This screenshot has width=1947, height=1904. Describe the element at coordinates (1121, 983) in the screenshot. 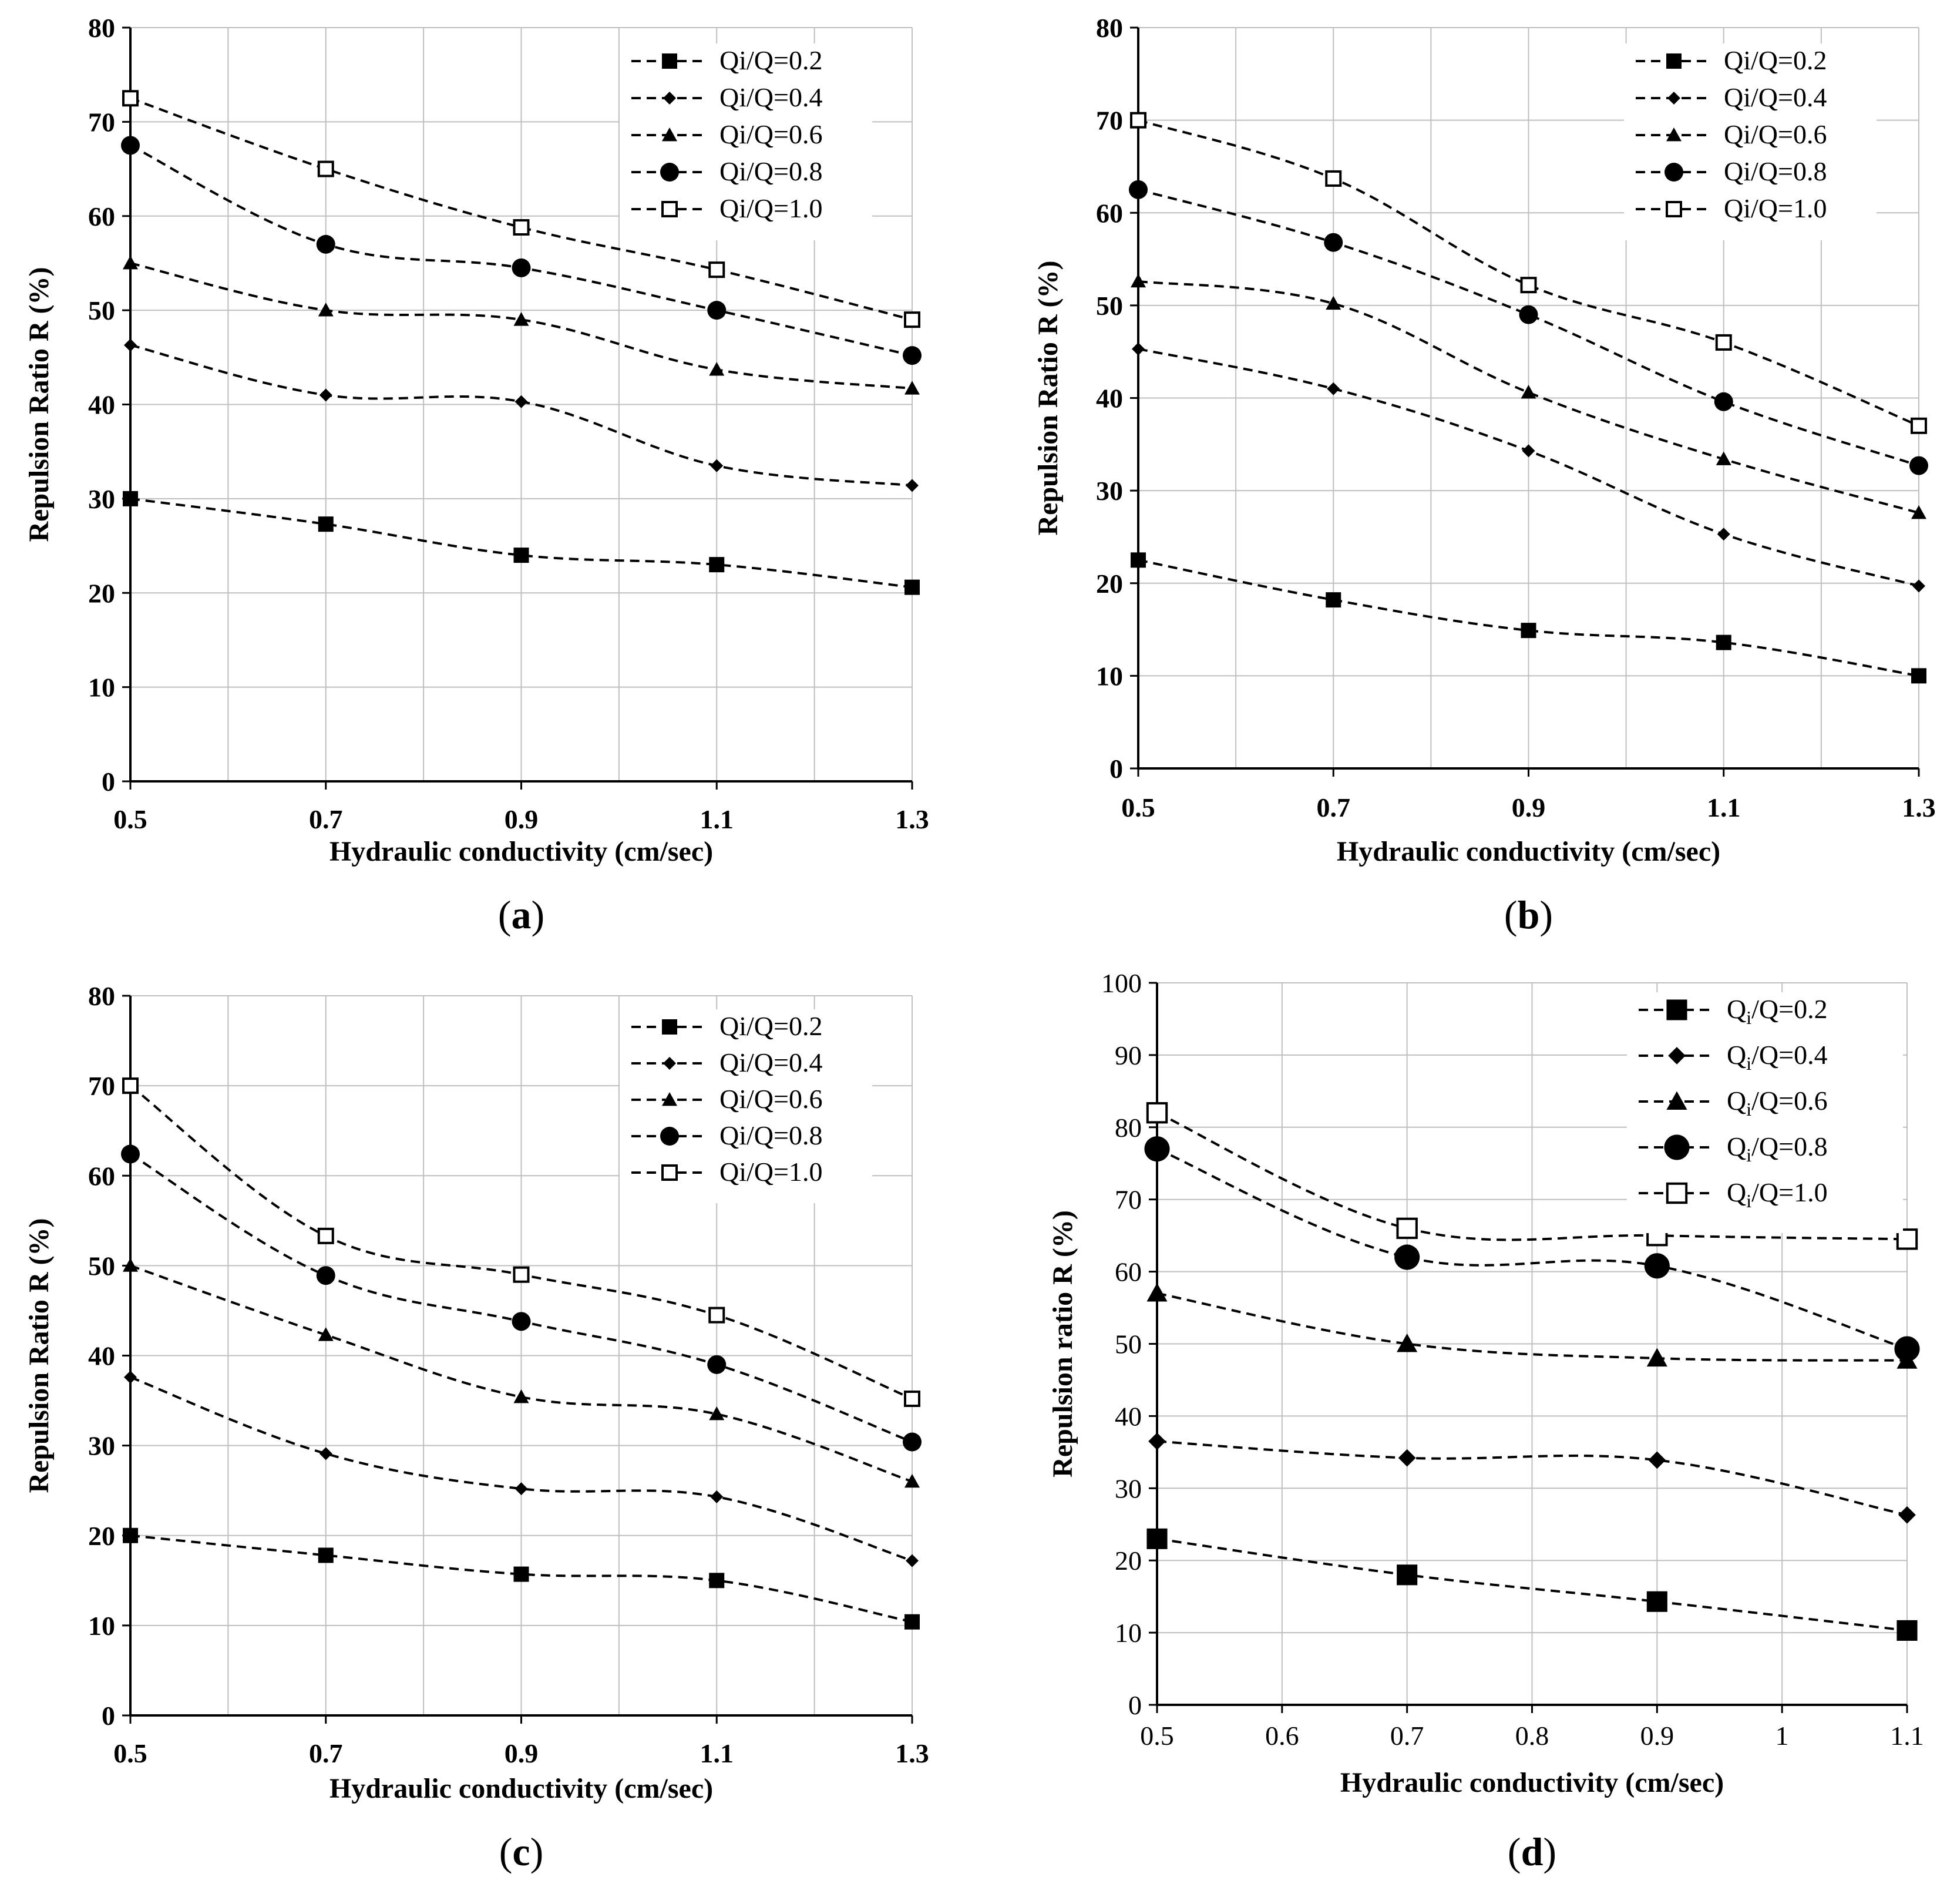

I see `y-tick-label: 100` at that location.